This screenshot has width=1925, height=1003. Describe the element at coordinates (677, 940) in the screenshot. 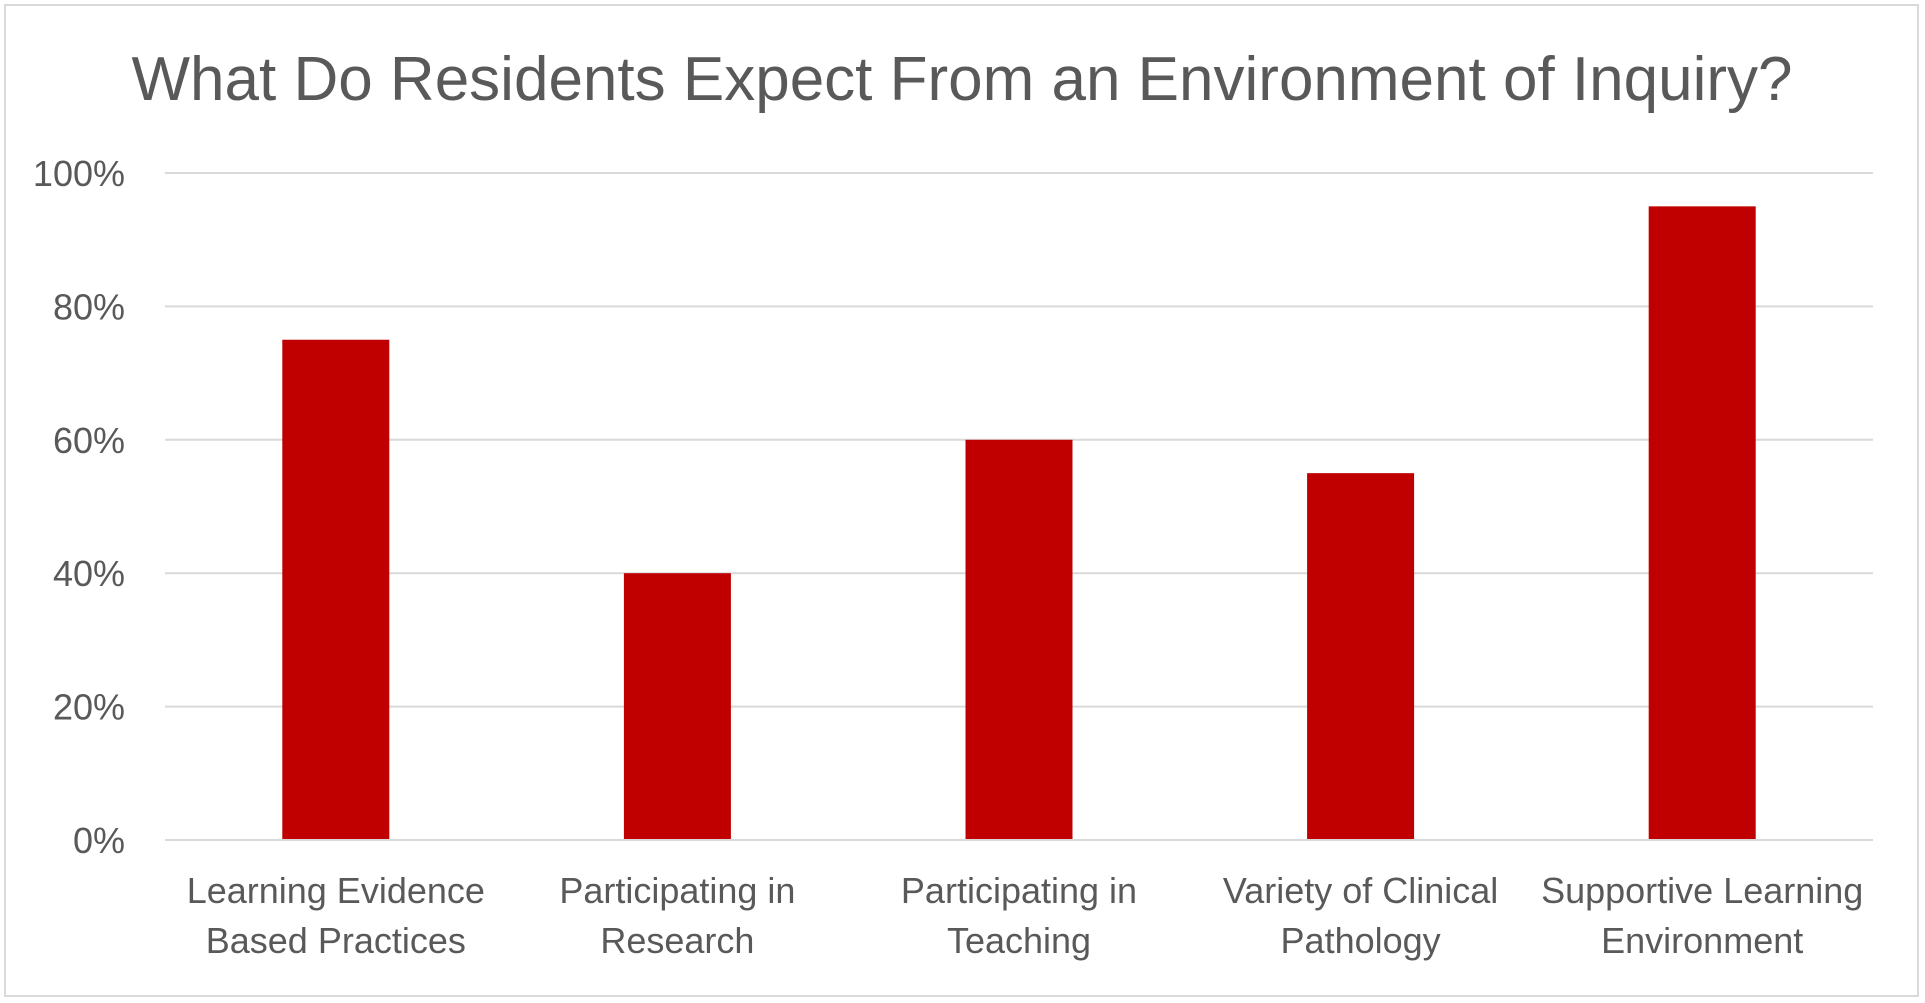

I see `x-tick-label: Research` at that location.